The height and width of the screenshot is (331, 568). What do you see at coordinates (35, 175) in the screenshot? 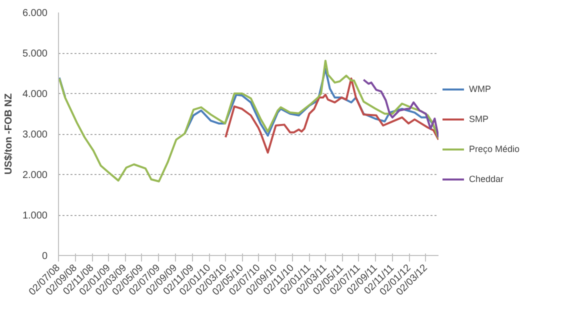
I see `y-tick-label: 2.000` at bounding box center [35, 175].